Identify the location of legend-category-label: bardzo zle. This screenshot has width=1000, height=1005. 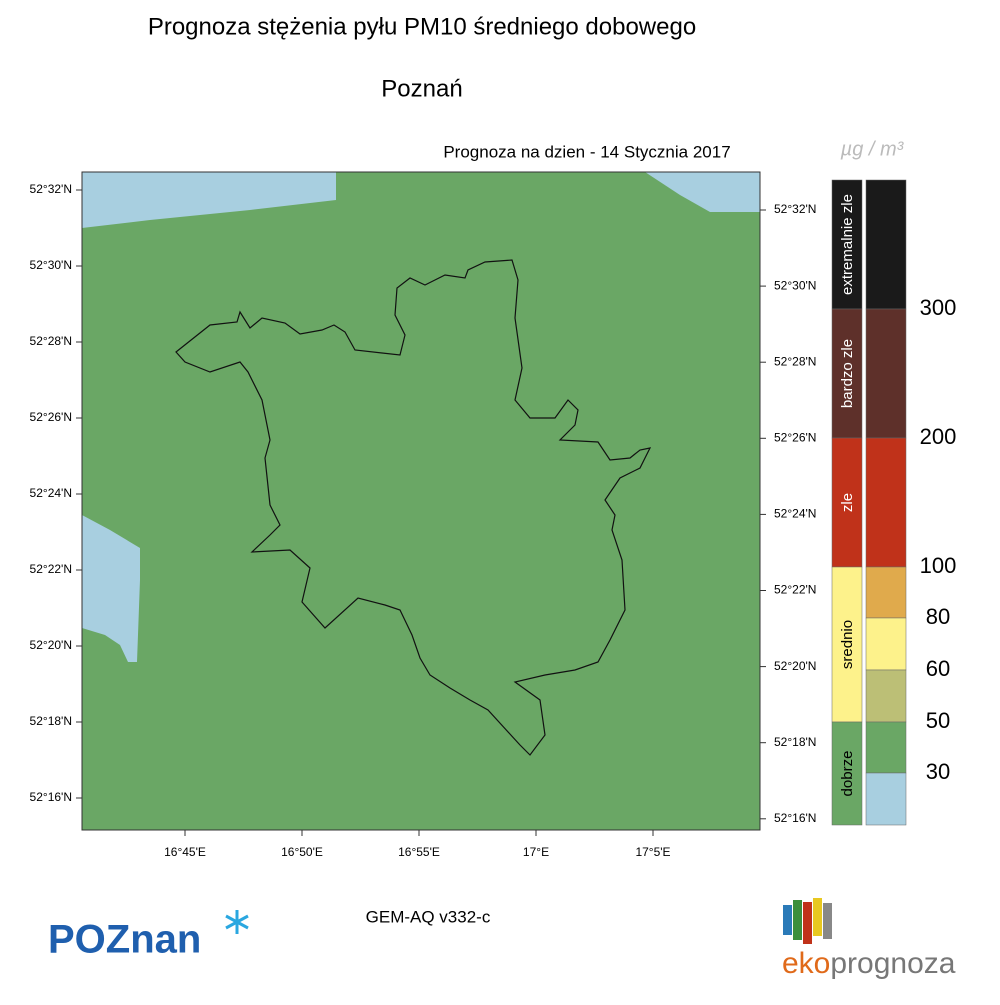
(847, 373).